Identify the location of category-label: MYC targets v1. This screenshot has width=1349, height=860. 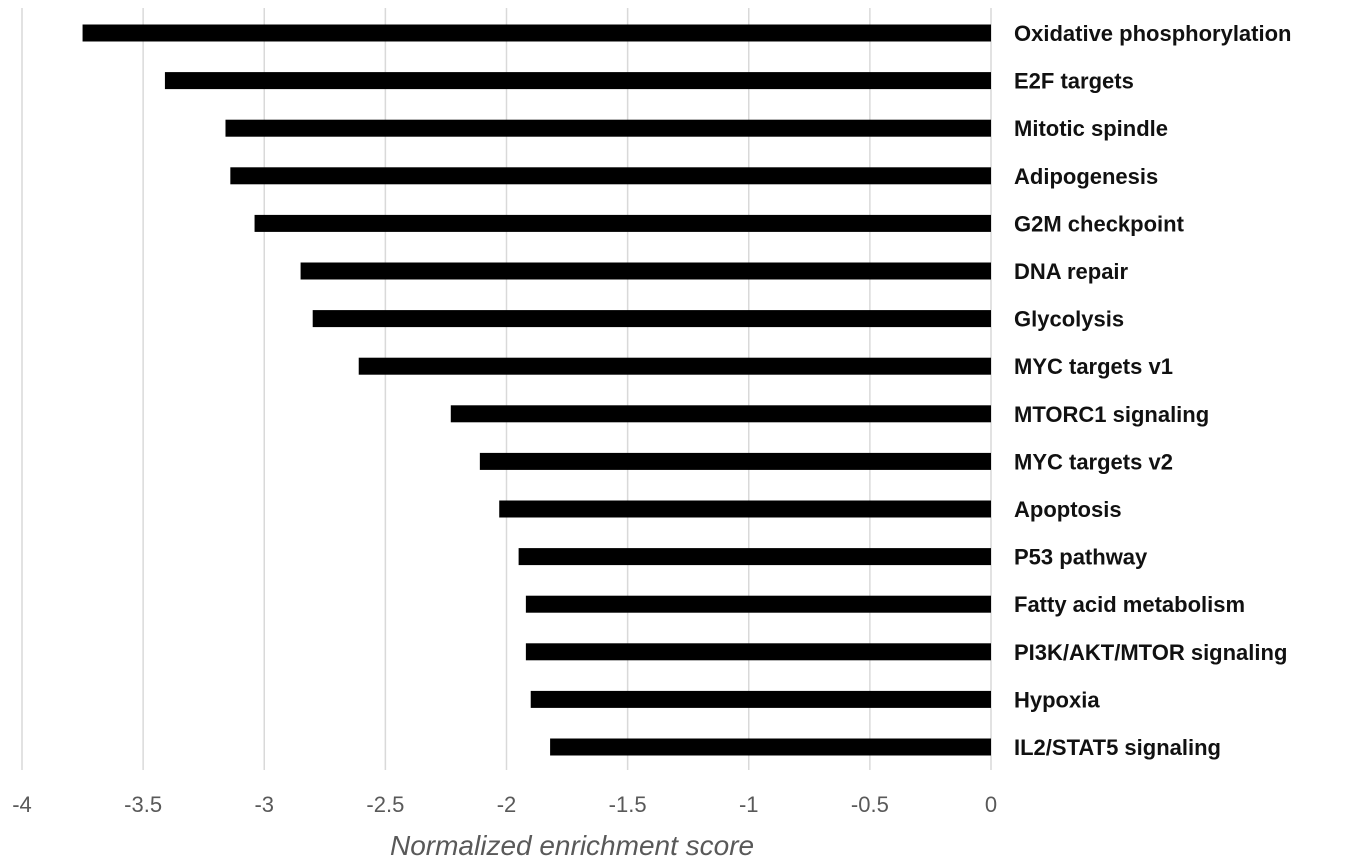
(1093, 366).